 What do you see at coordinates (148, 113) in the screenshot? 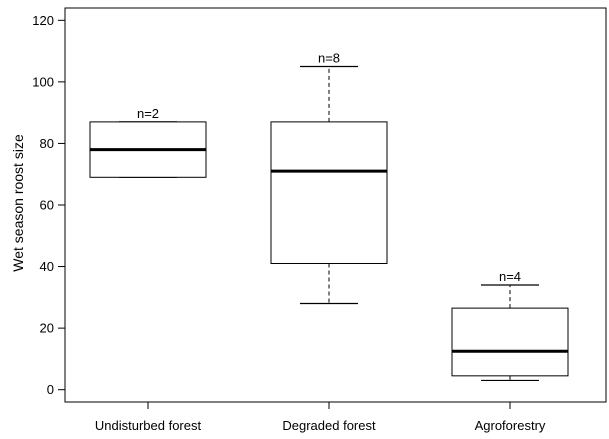
I see `sample-size-label: n=2` at bounding box center [148, 113].